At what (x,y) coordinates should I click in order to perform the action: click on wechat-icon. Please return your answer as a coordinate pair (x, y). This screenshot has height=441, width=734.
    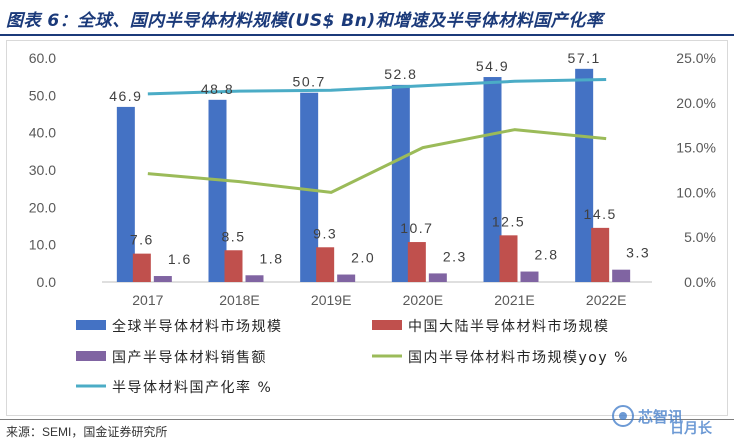
    Looking at the image, I should click on (623, 416).